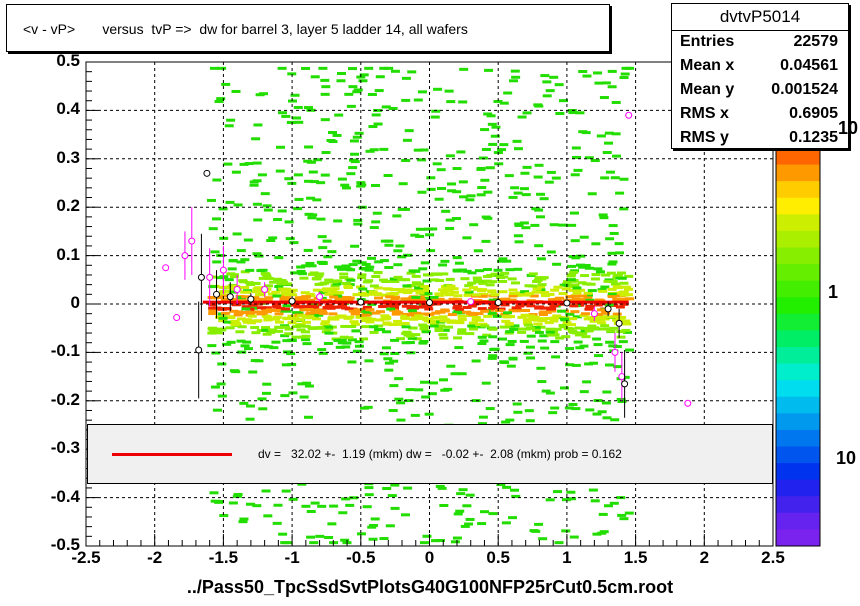 This screenshot has height=606, width=860. What do you see at coordinates (804, 89) in the screenshot?
I see `stats-value: 0.001524` at bounding box center [804, 89].